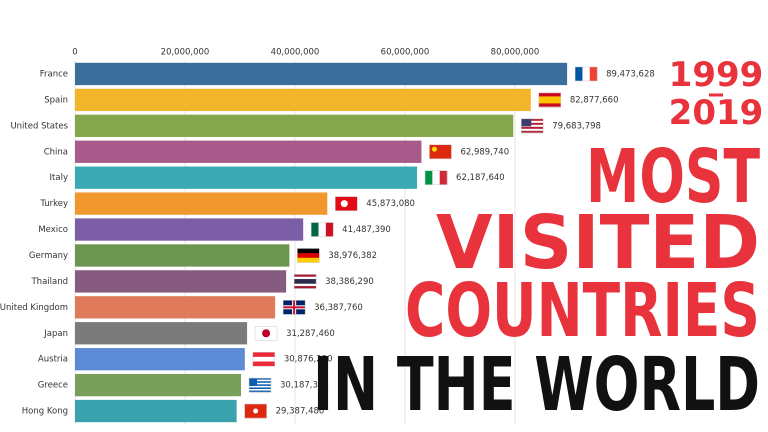  Describe the element at coordinates (74, 53) in the screenshot. I see `x-tick-label: 0` at that location.